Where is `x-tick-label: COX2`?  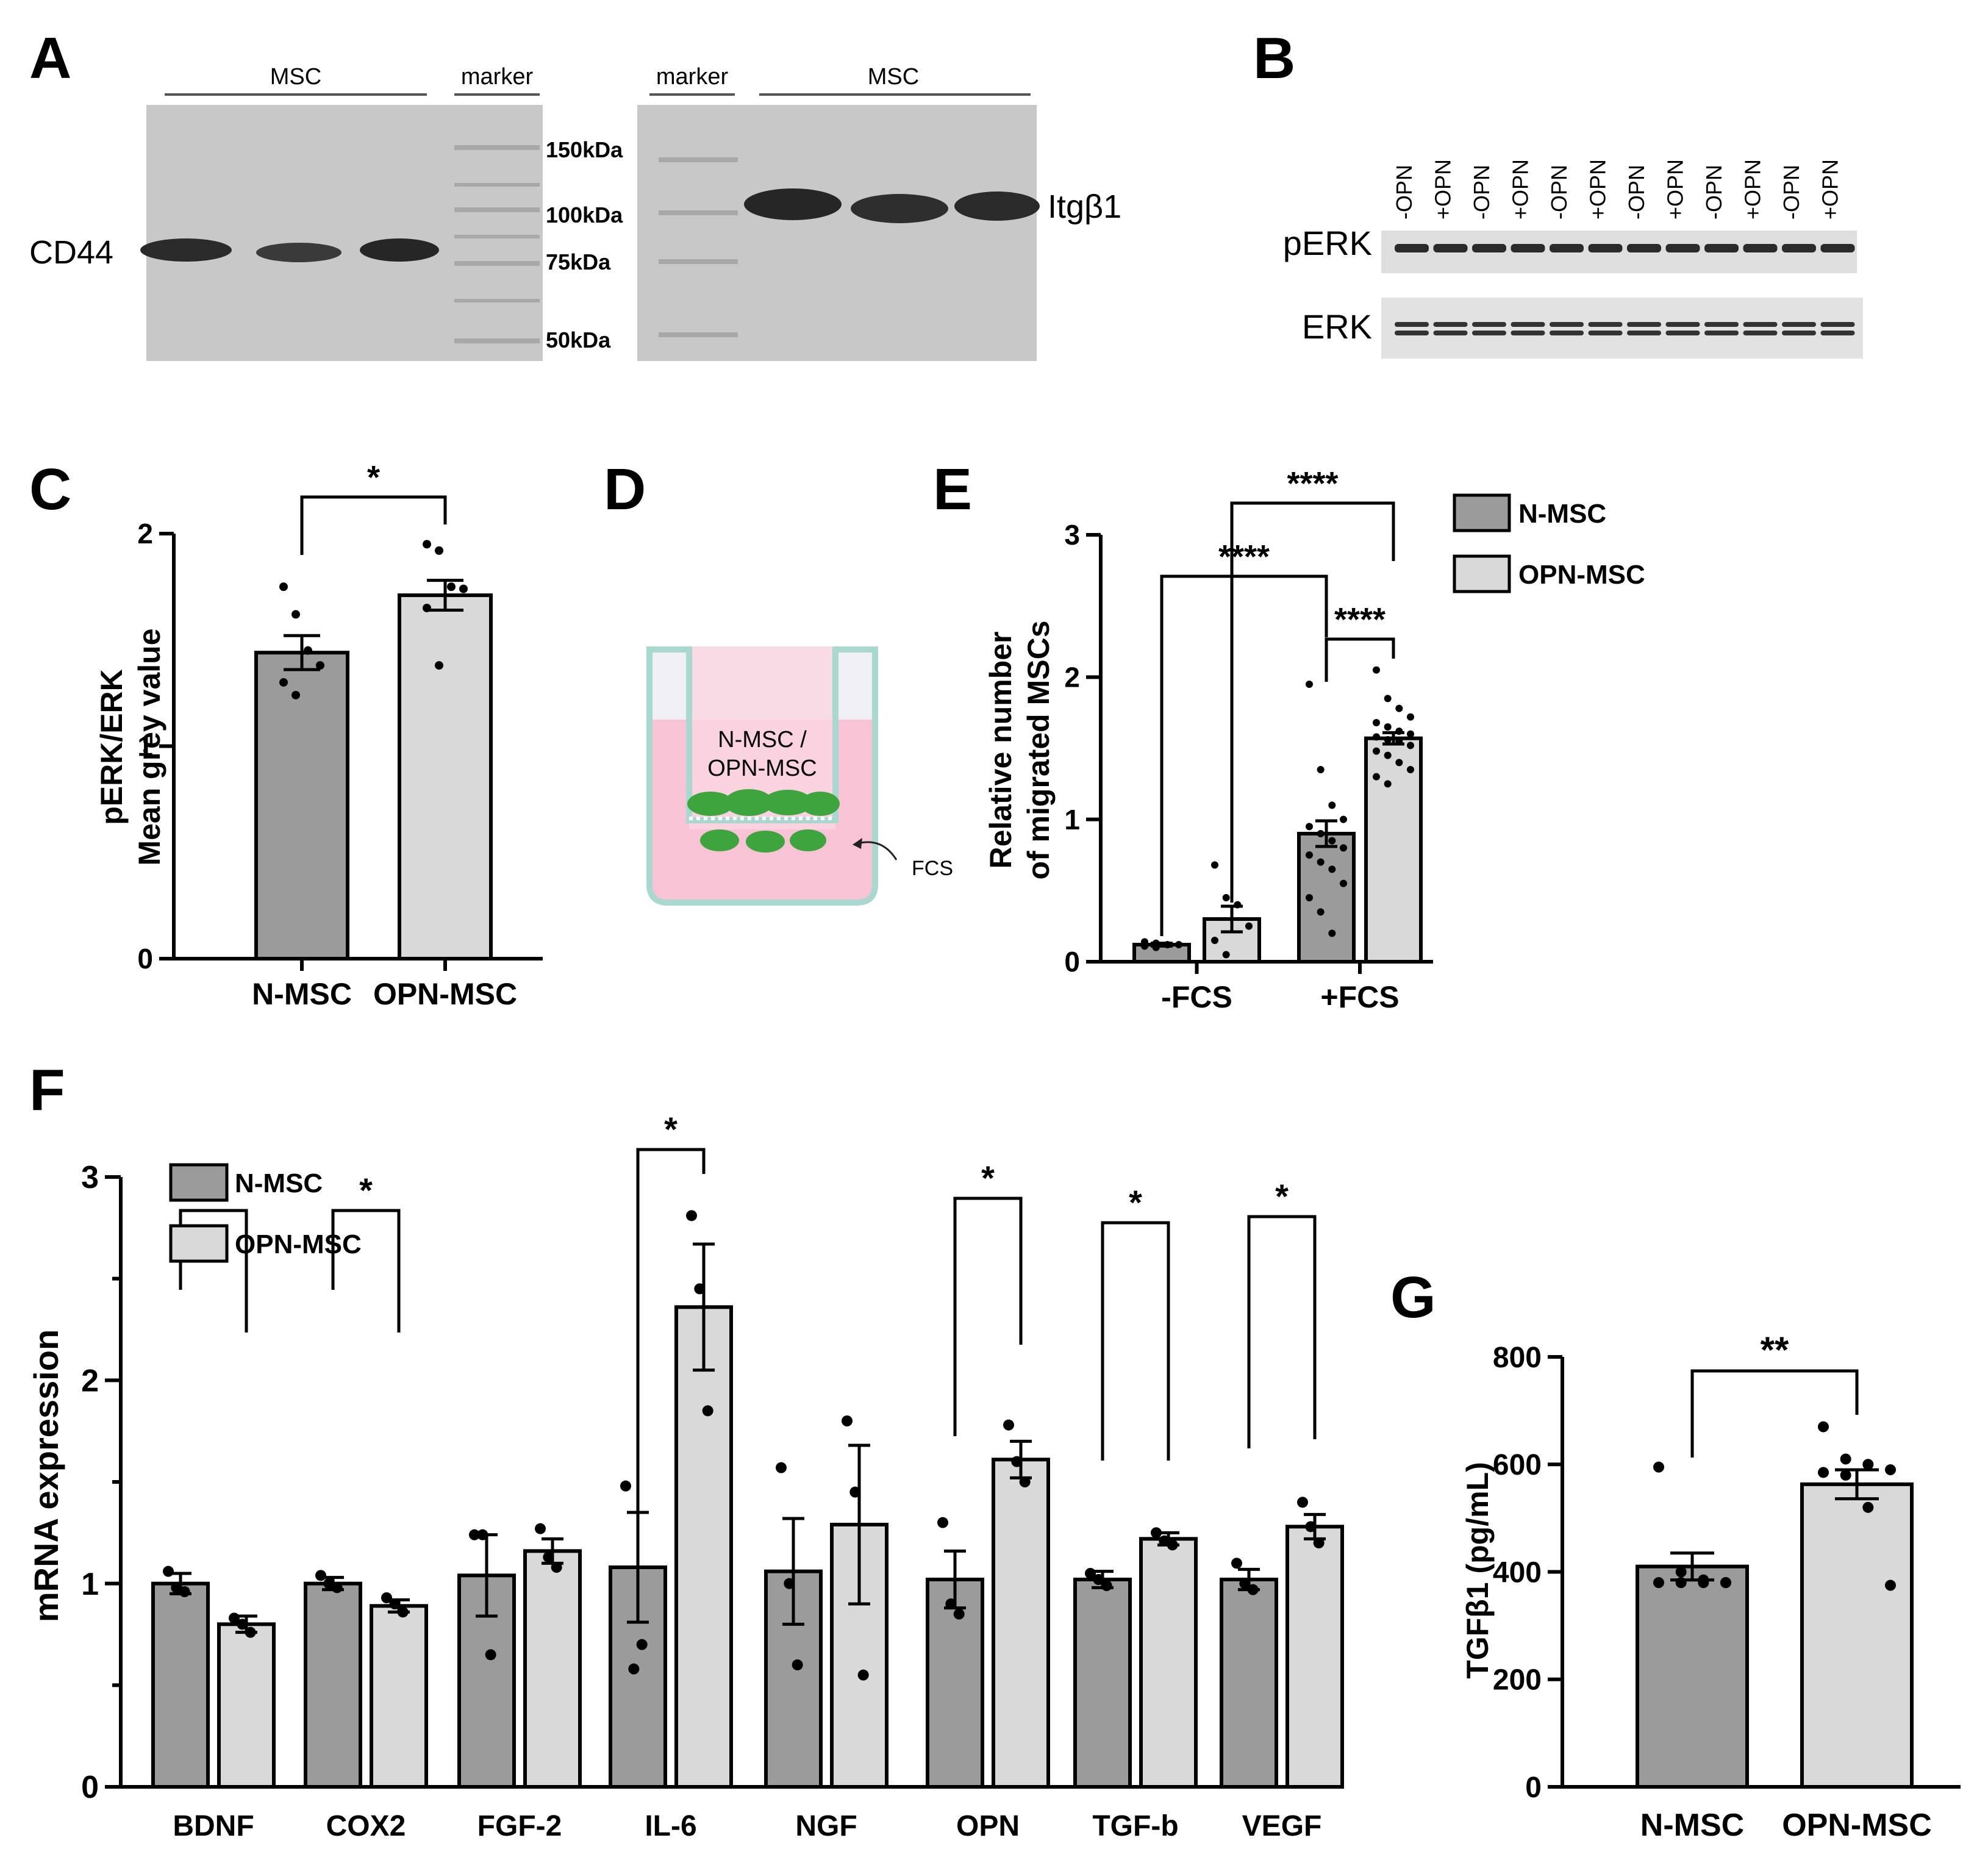 x-tick-label: COX2 is located at coordinates (366, 1826).